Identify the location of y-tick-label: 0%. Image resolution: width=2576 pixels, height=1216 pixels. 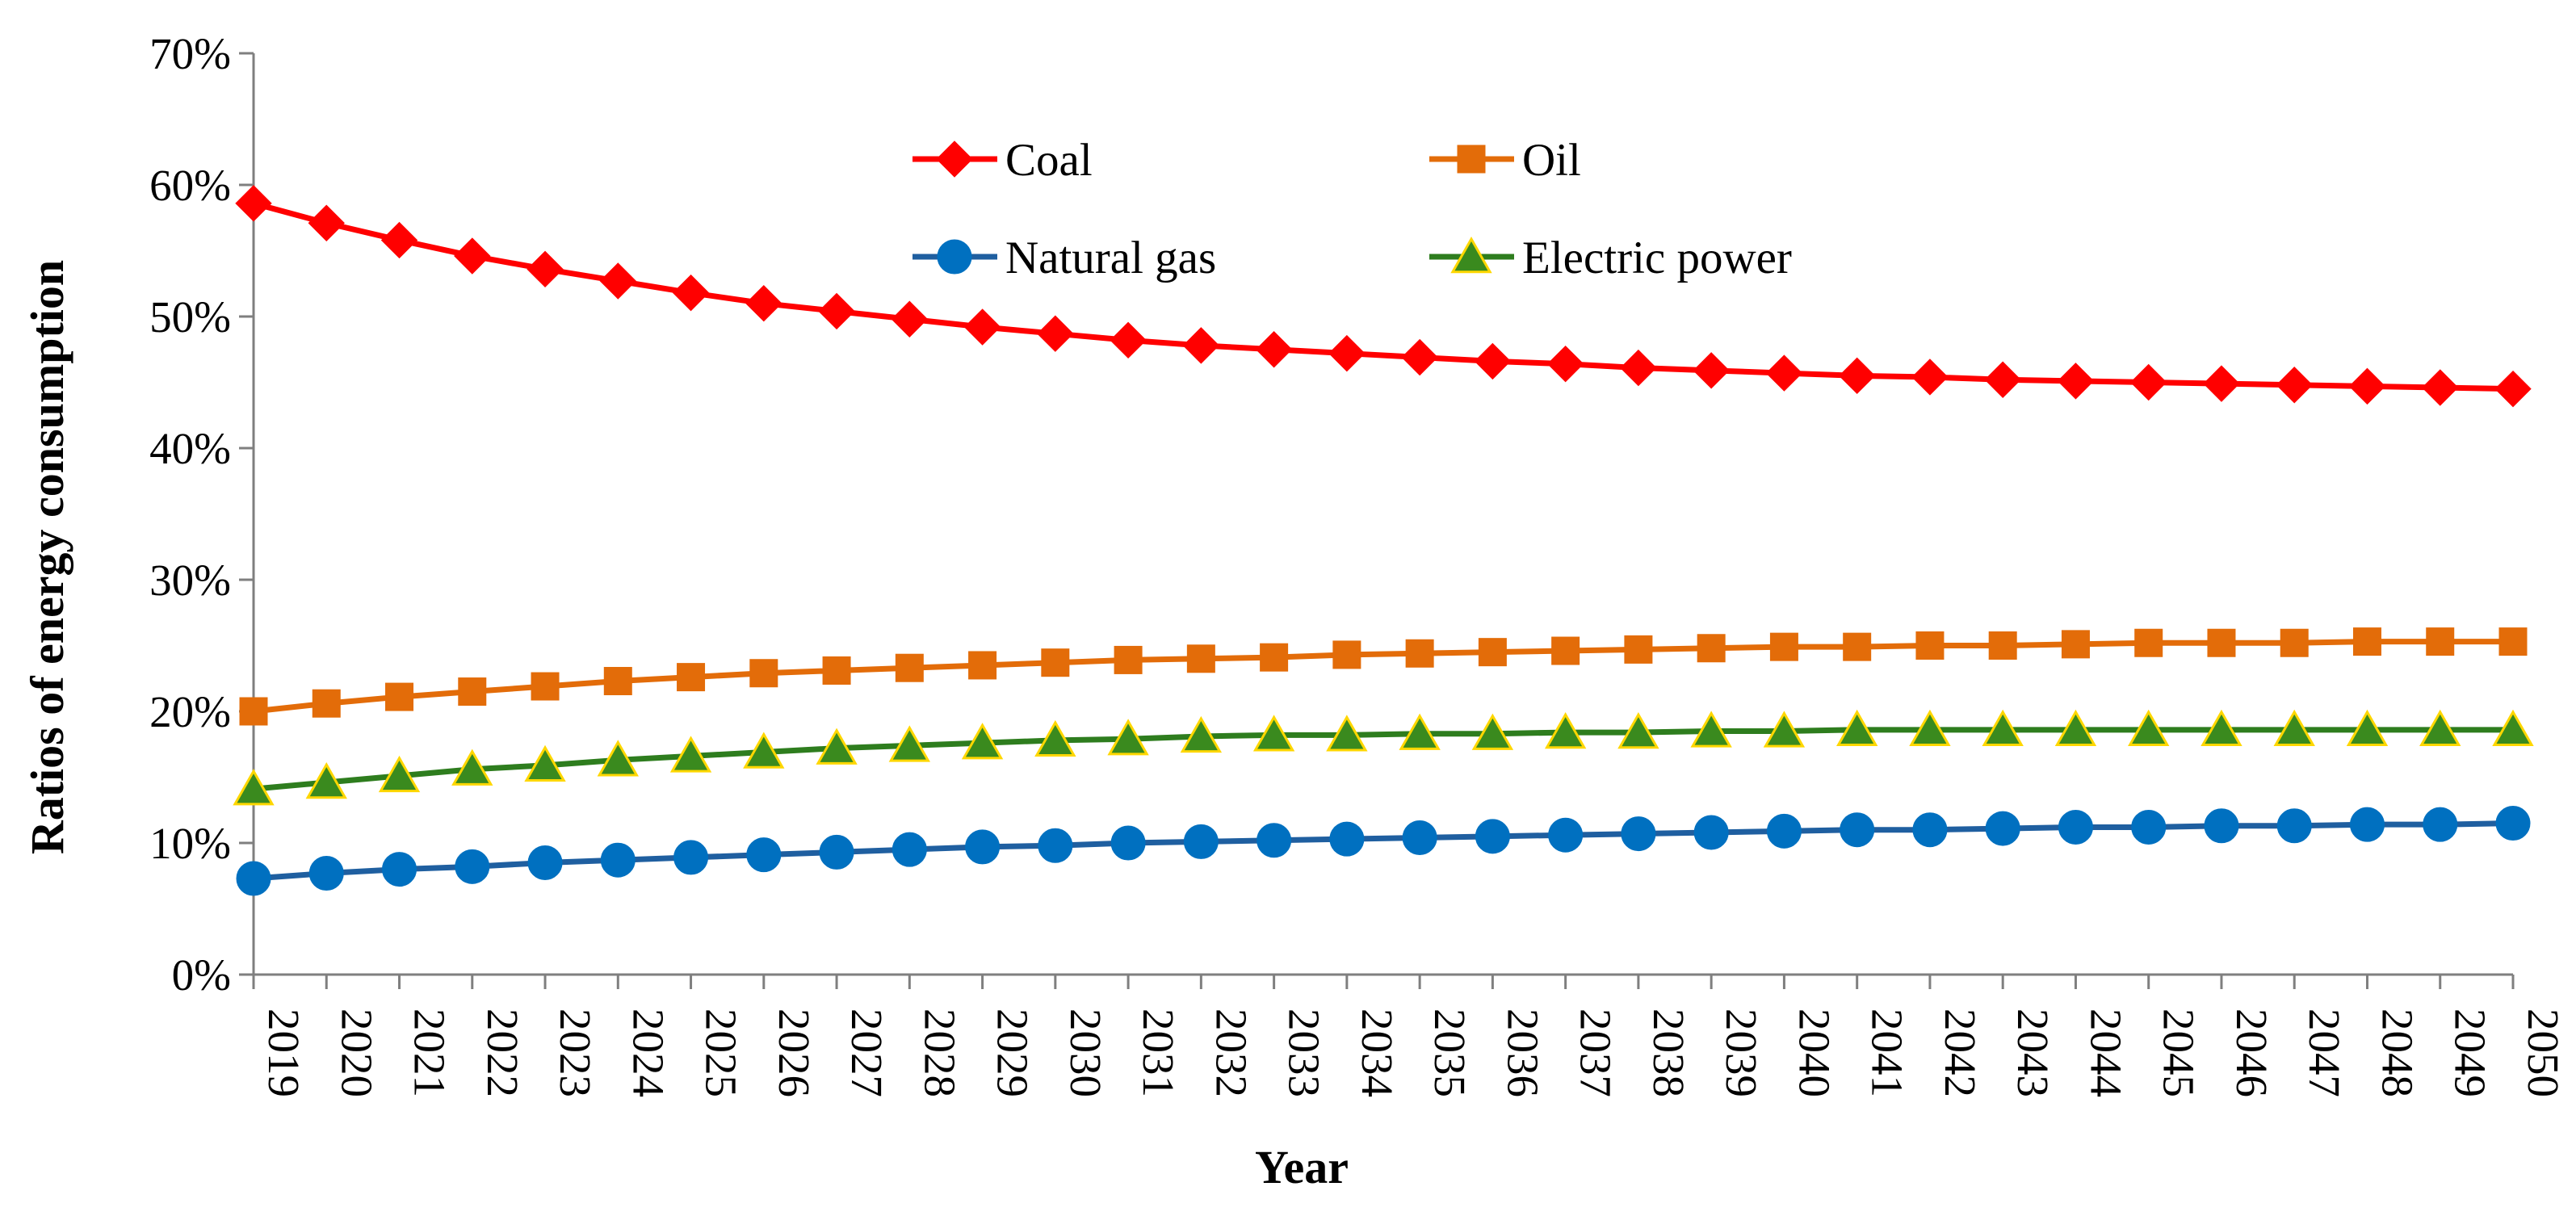
(201, 975).